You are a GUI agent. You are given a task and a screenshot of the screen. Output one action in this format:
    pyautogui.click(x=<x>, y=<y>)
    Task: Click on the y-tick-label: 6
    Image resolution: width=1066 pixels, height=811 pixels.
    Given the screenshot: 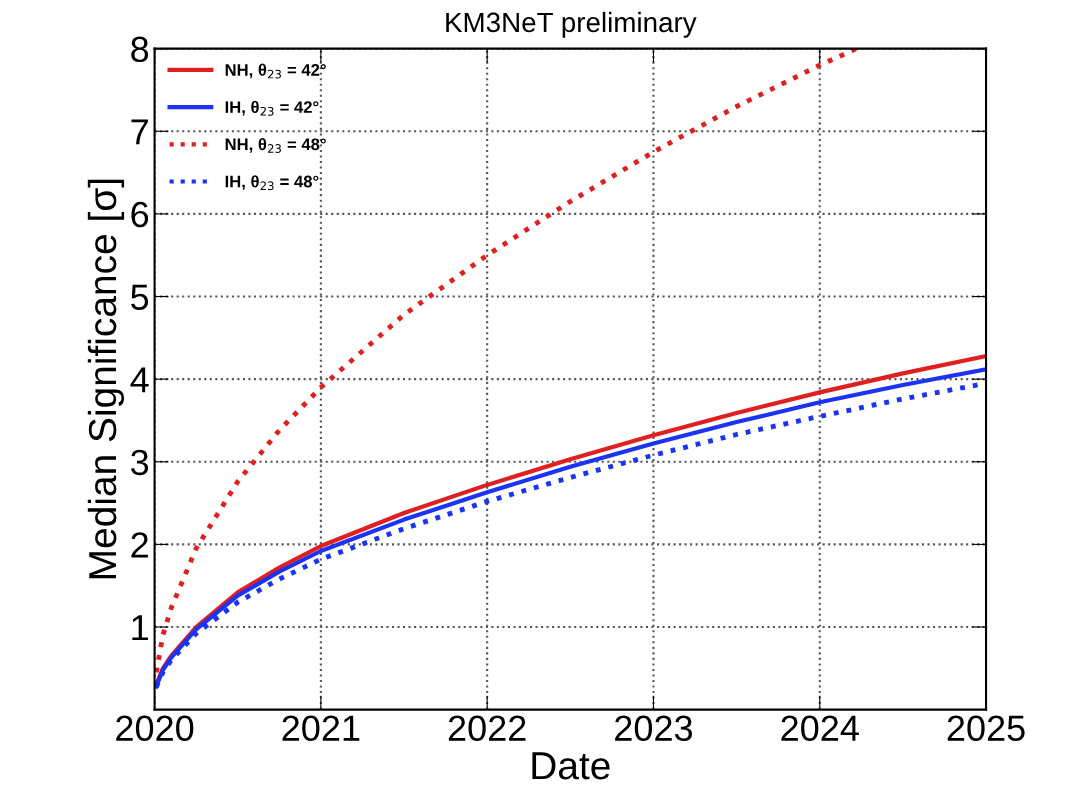 What is the action you would take?
    pyautogui.click(x=140, y=214)
    